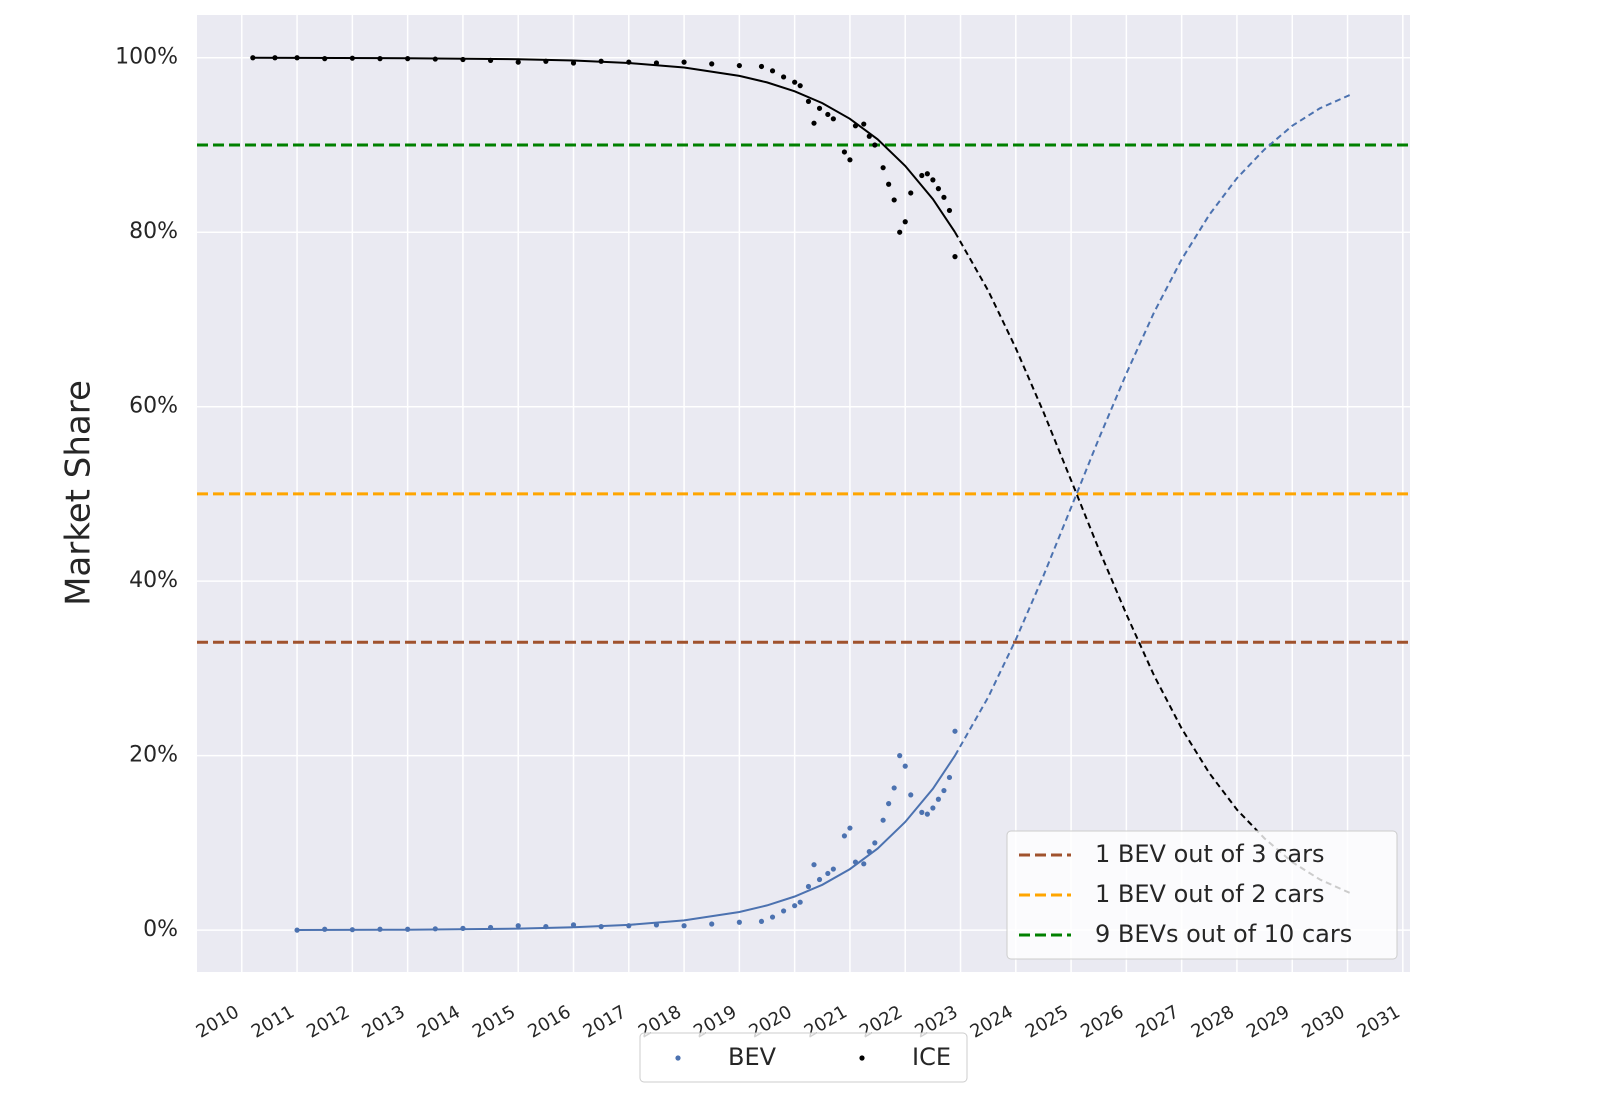 This screenshot has height=1114, width=1600. Describe the element at coordinates (992, 1021) in the screenshot. I see `x-tick-label: 2024` at that location.